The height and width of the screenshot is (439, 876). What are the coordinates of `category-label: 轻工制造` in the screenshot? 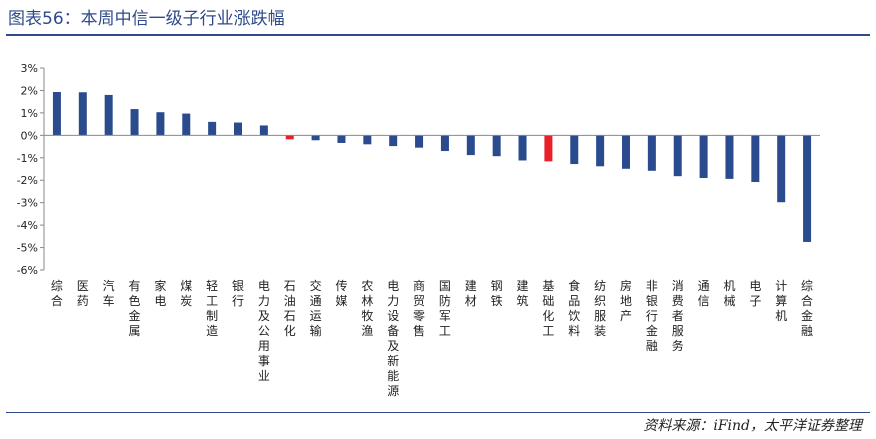 It's located at (212, 308).